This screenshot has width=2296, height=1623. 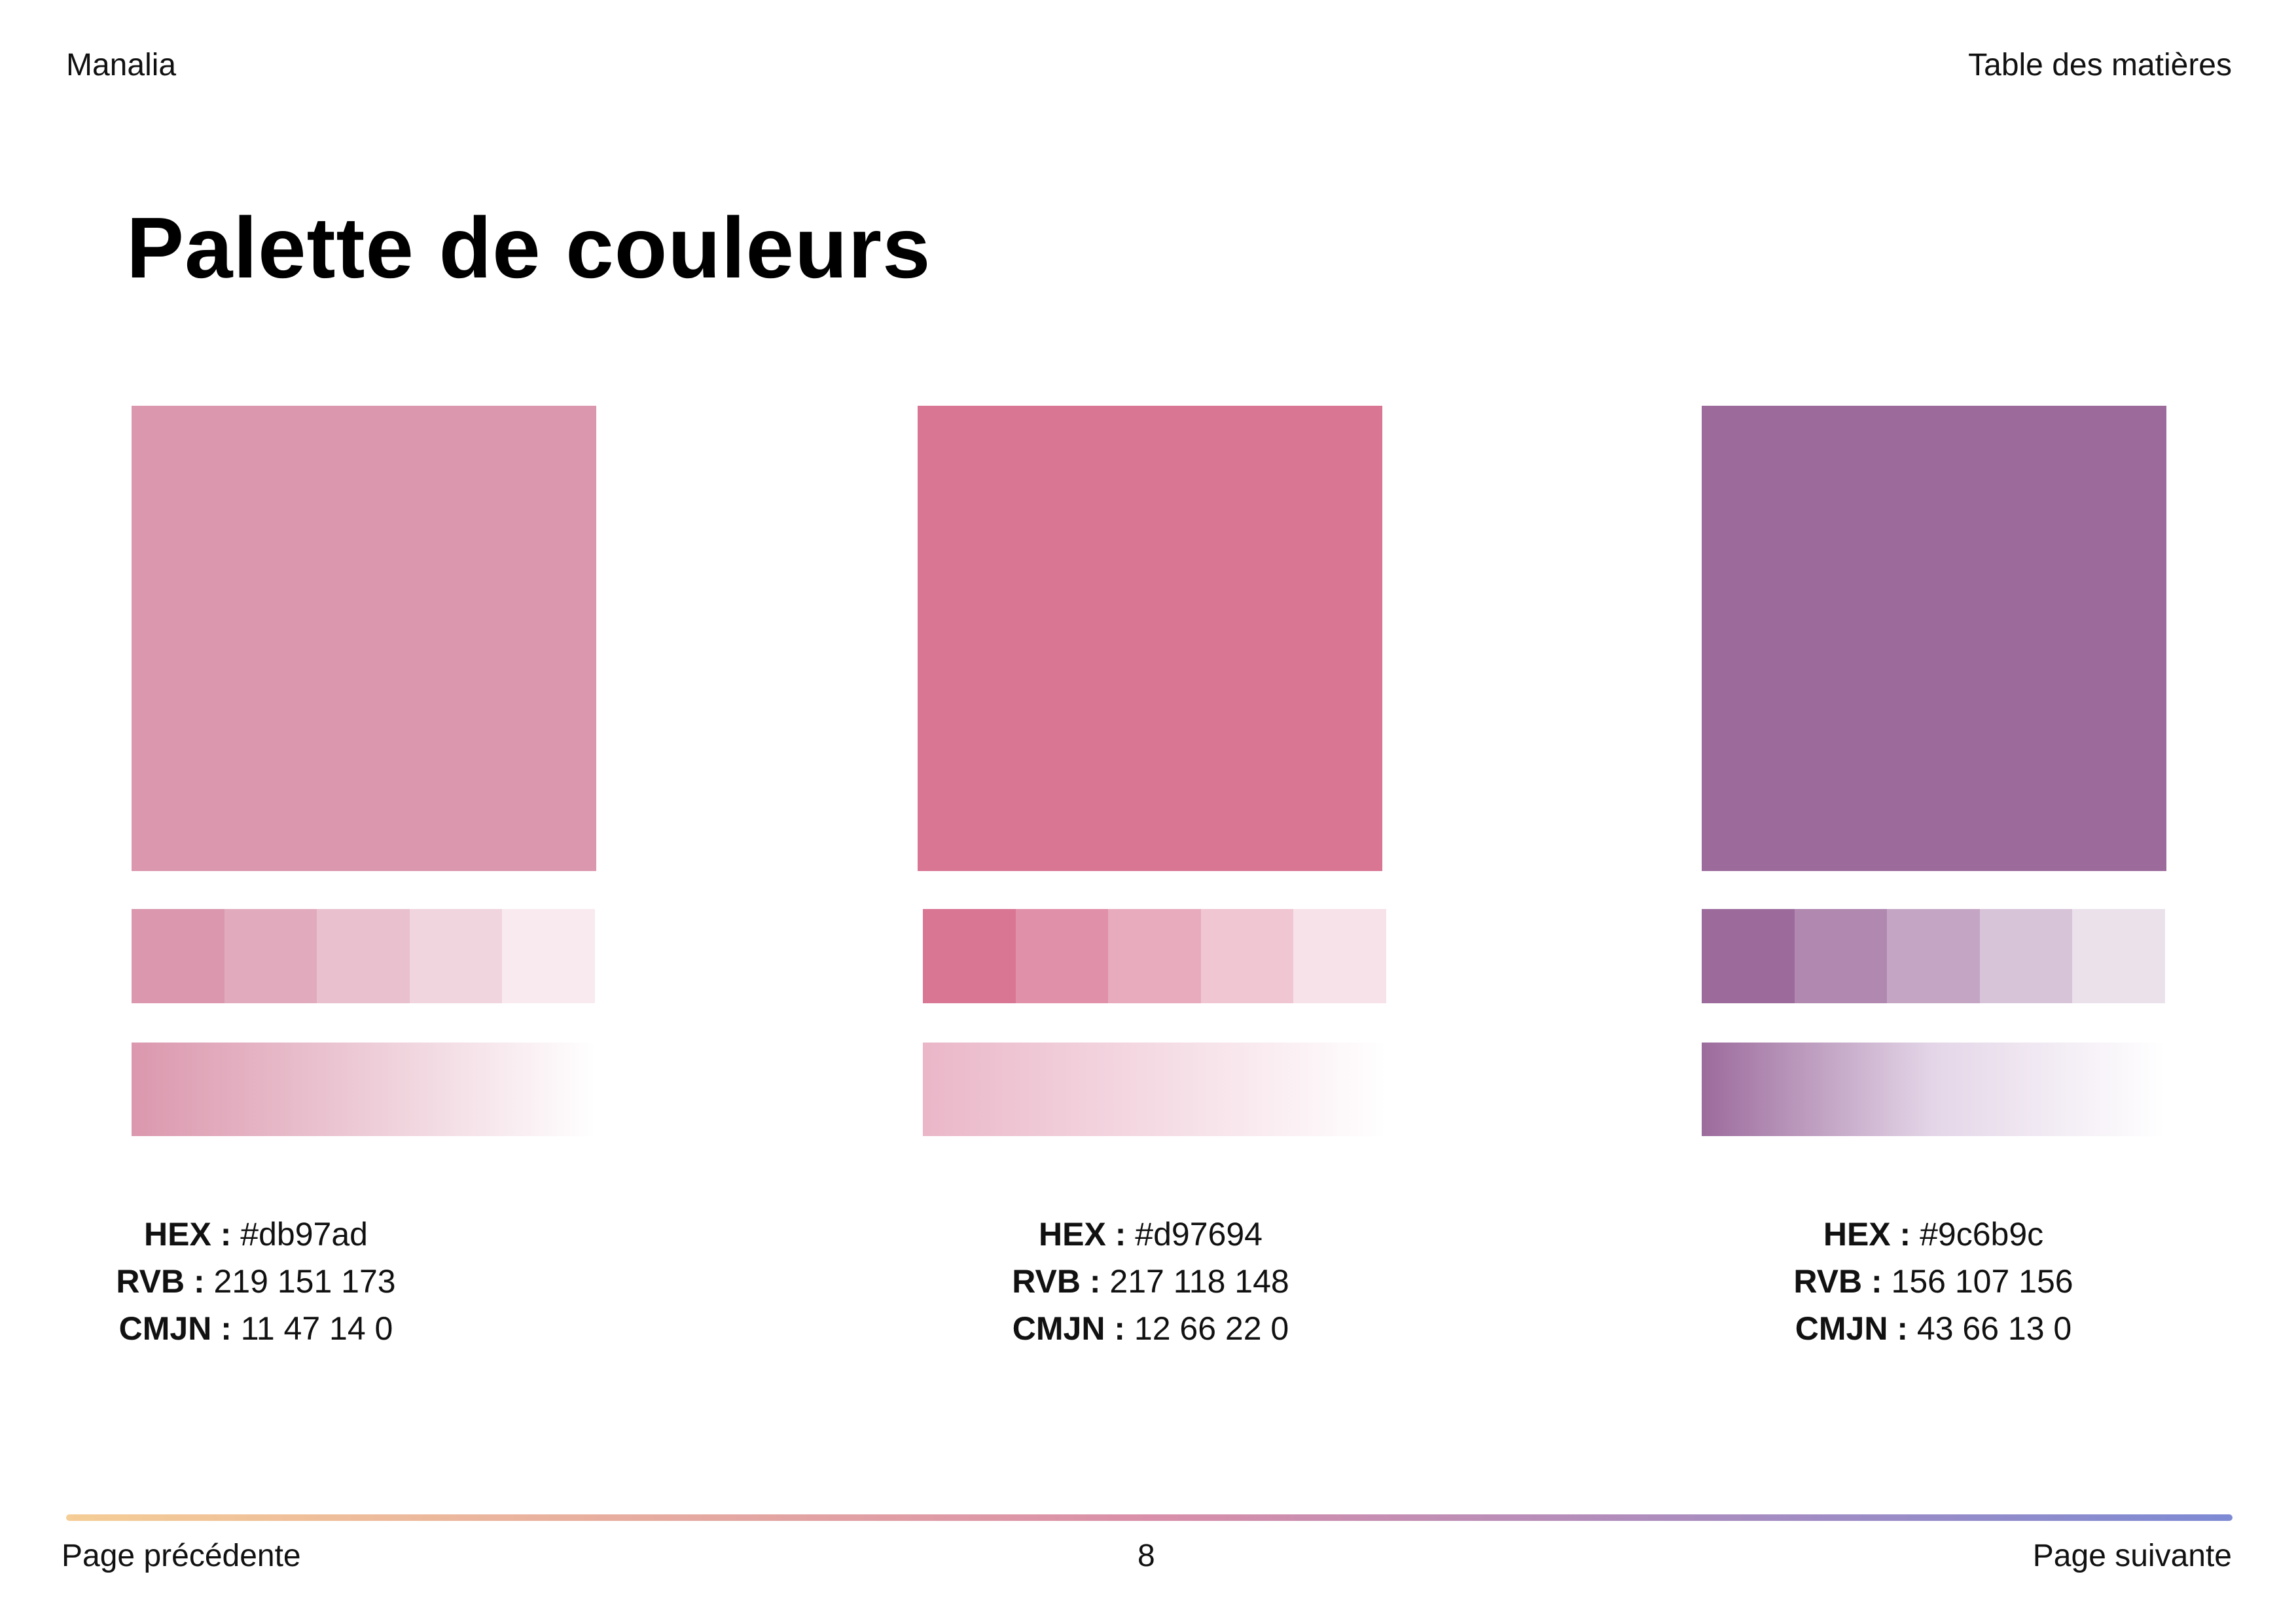 What do you see at coordinates (121, 65) in the screenshot?
I see `brand-name: Manalia` at bounding box center [121, 65].